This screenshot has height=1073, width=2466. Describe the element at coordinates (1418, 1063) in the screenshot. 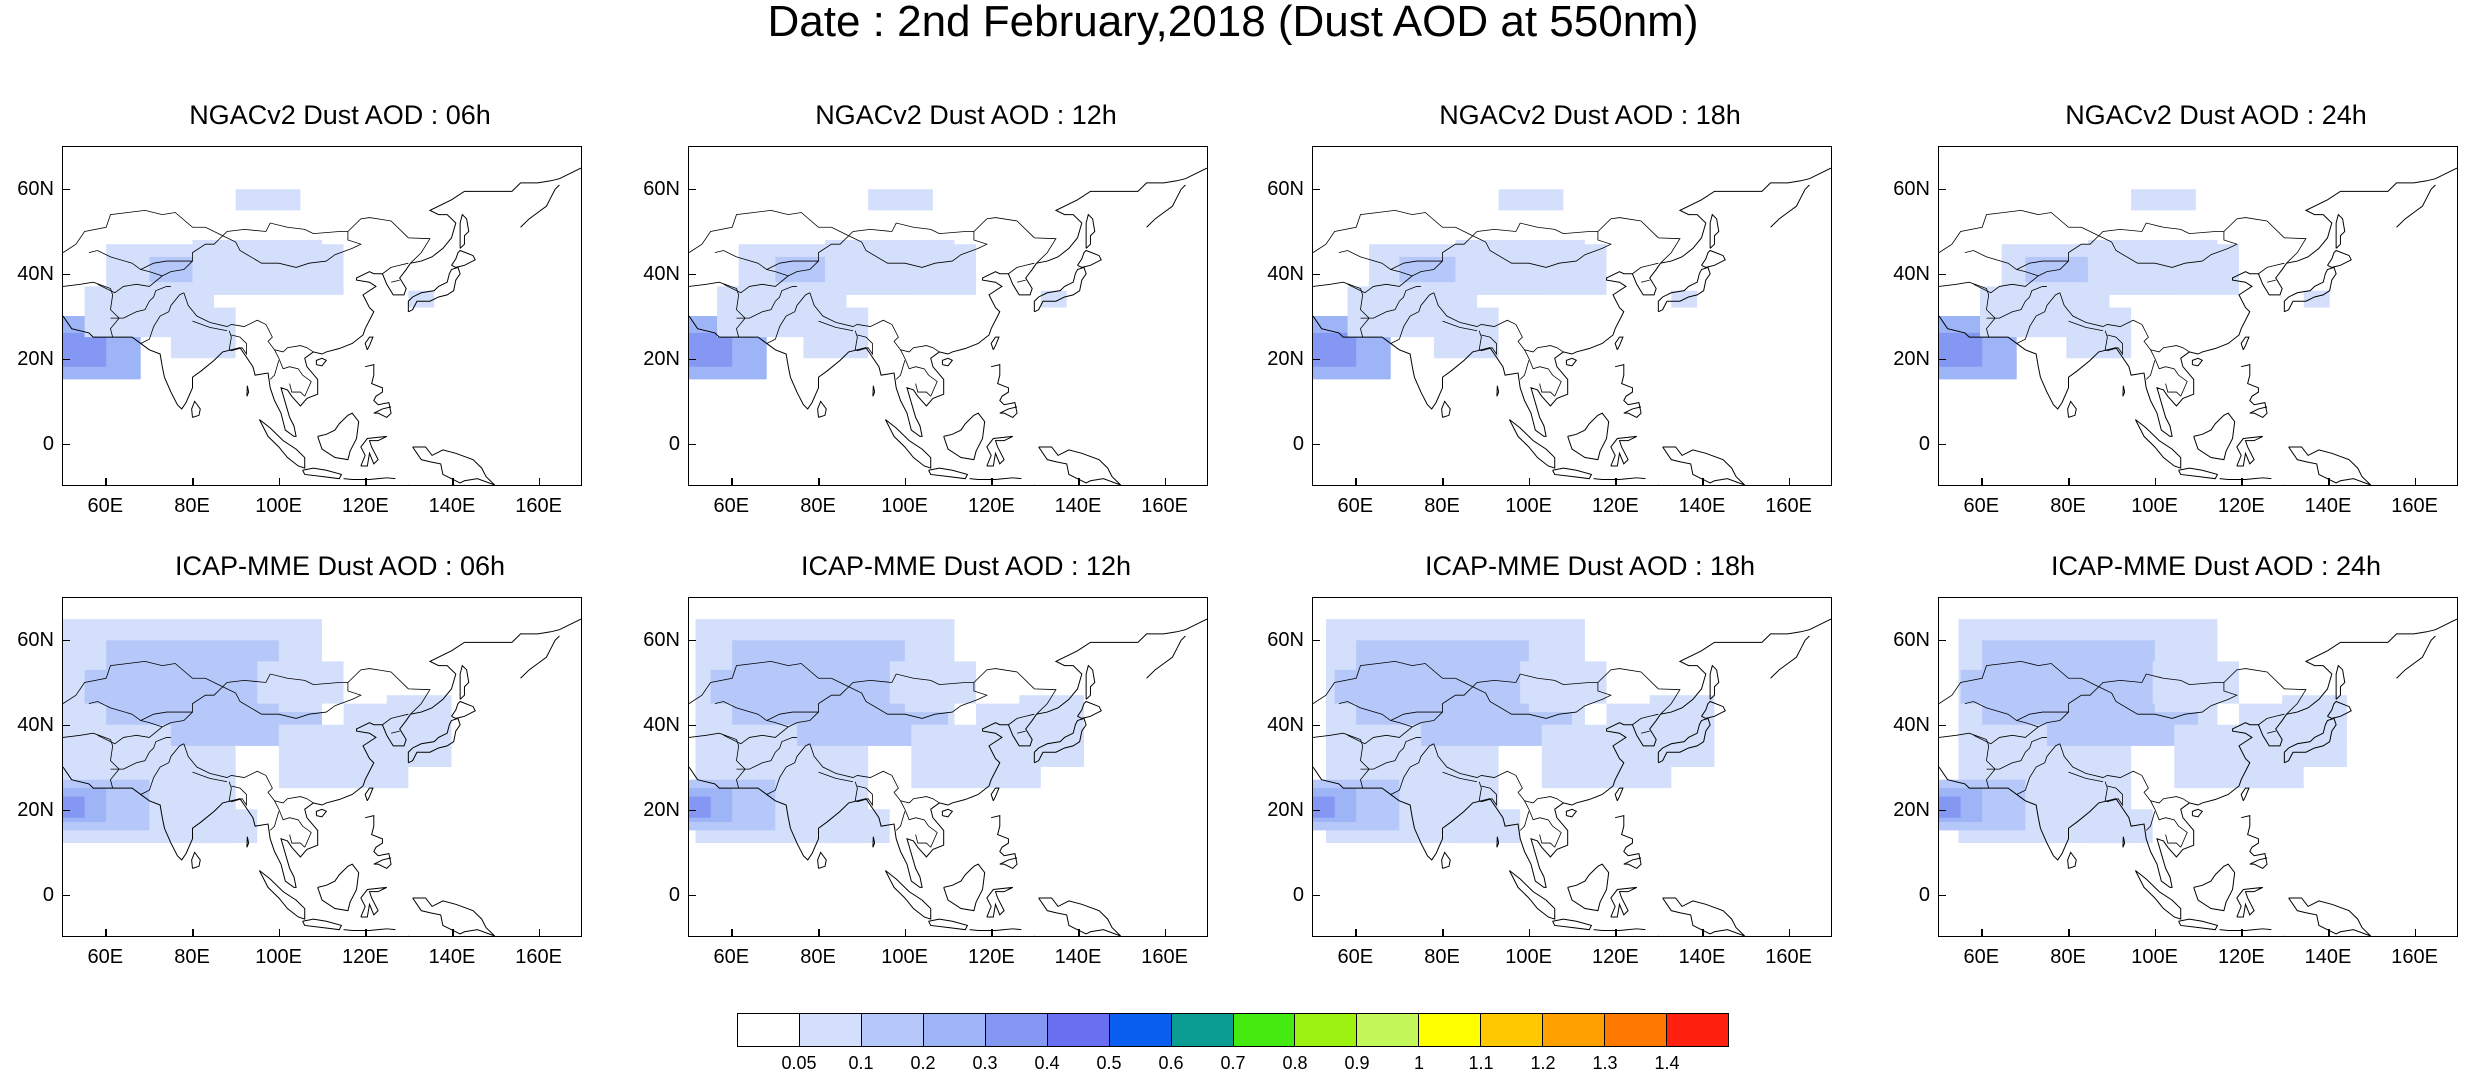

I see `colorbar-label: 1` at that location.